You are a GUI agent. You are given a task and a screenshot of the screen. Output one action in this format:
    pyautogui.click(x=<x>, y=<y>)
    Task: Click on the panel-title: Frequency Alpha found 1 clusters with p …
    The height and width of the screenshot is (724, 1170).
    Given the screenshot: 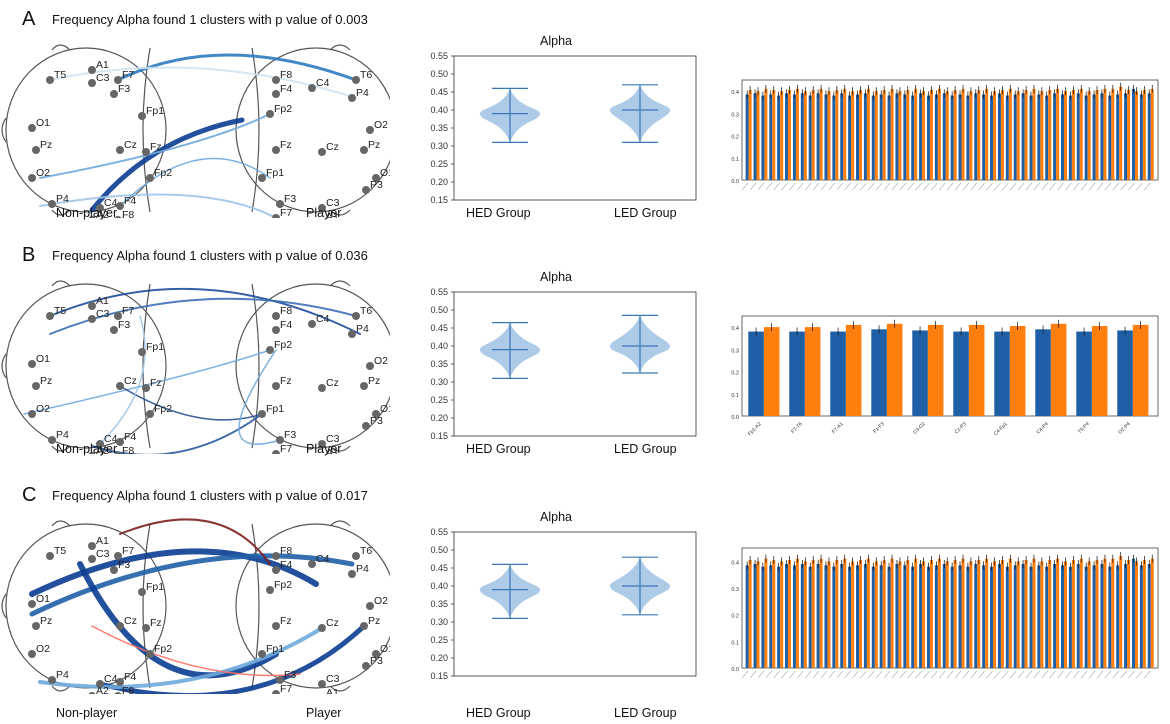 What is the action you would take?
    pyautogui.click(x=210, y=19)
    